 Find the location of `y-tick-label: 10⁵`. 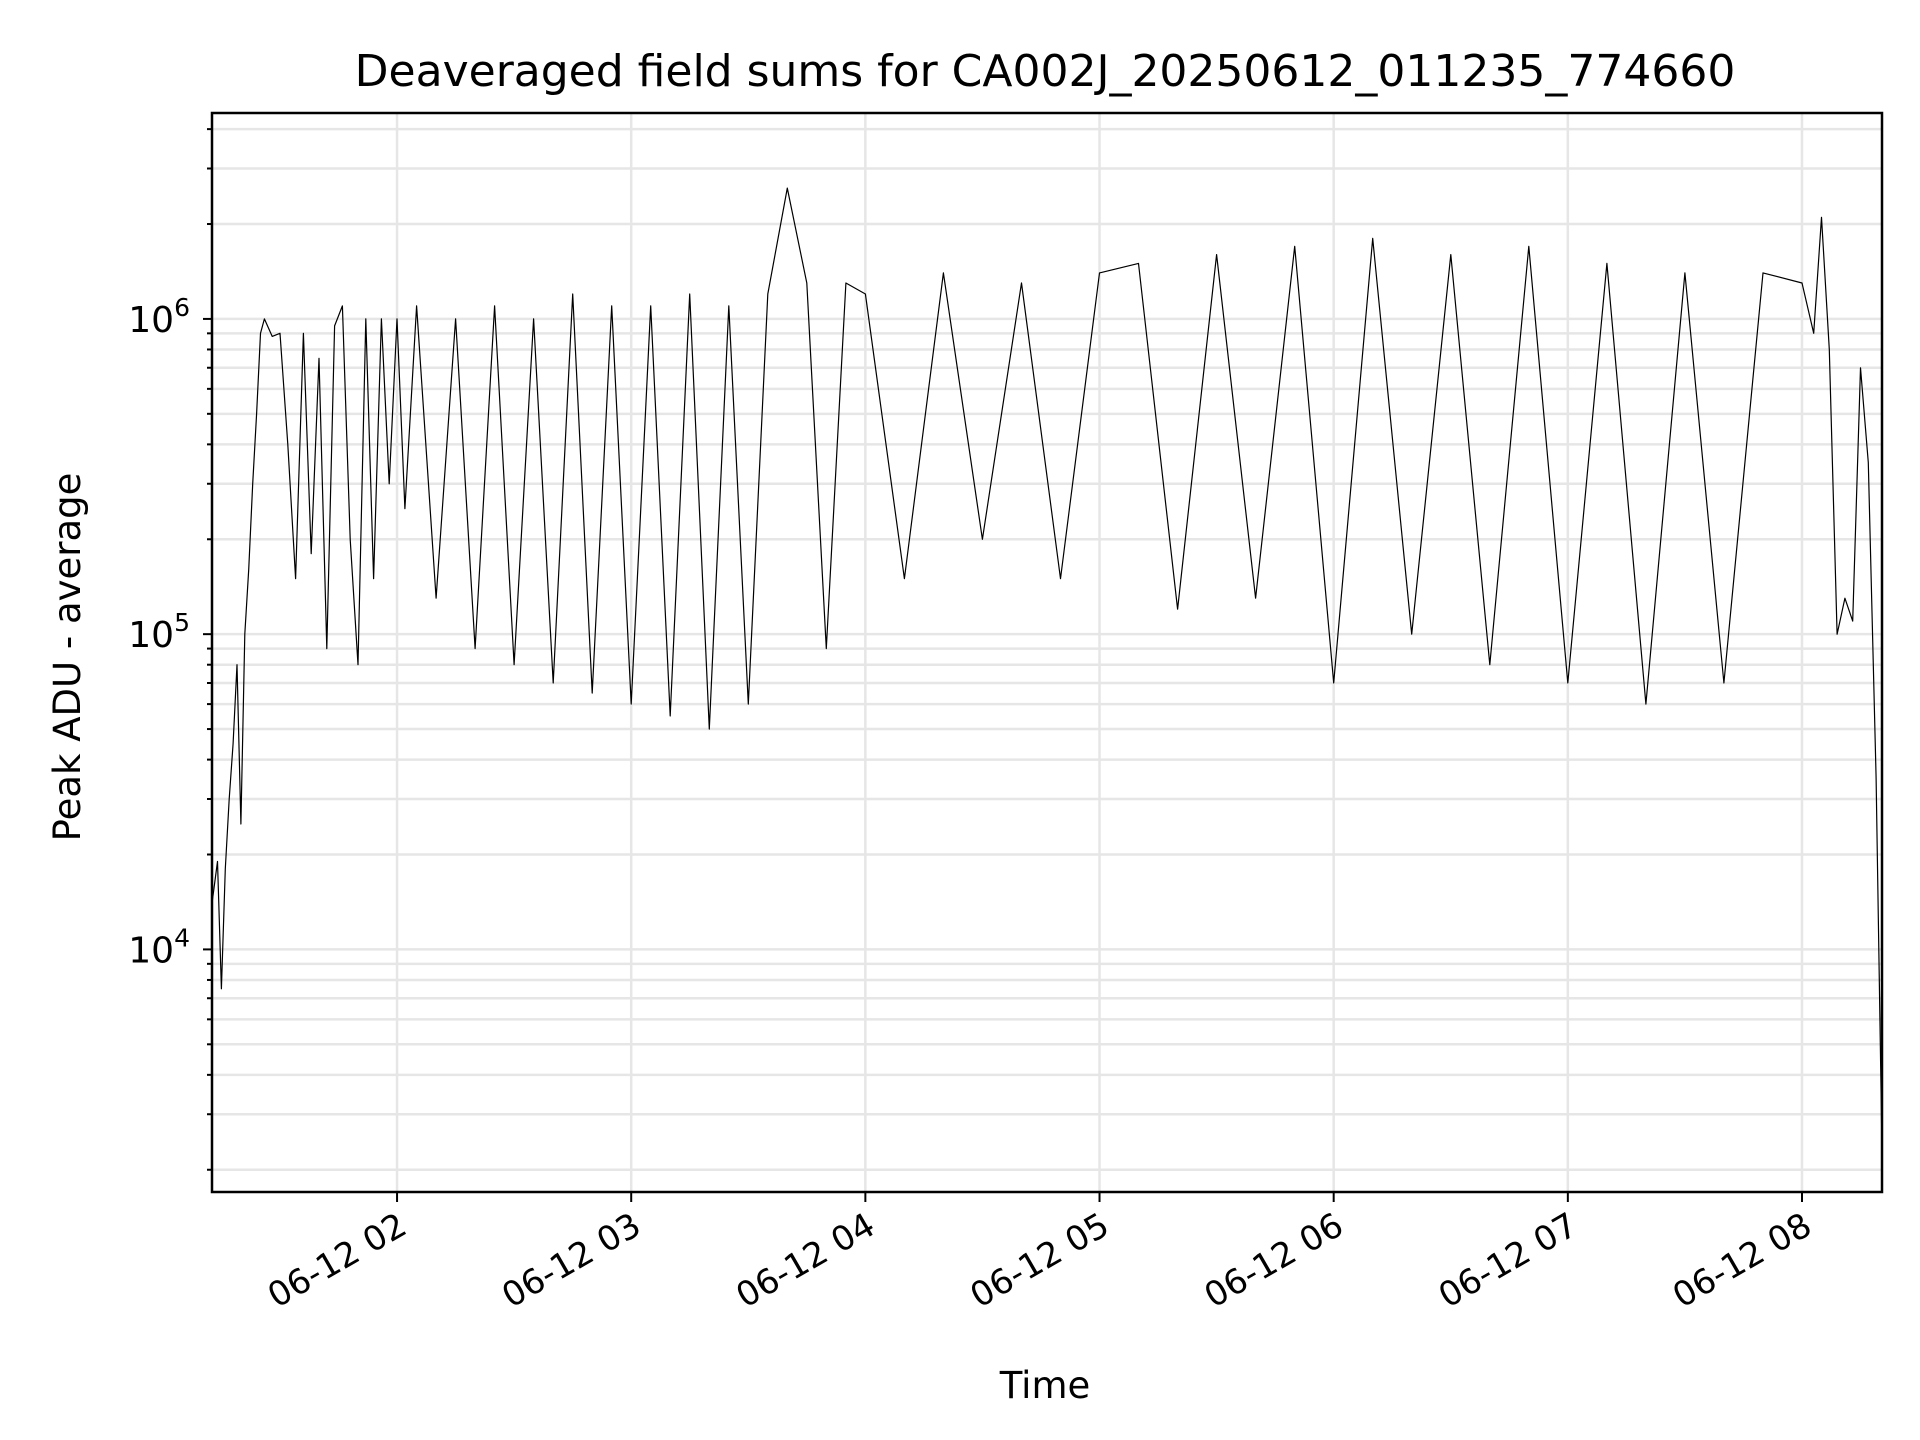

y-tick-label: 10⁵ is located at coordinates (159, 632).